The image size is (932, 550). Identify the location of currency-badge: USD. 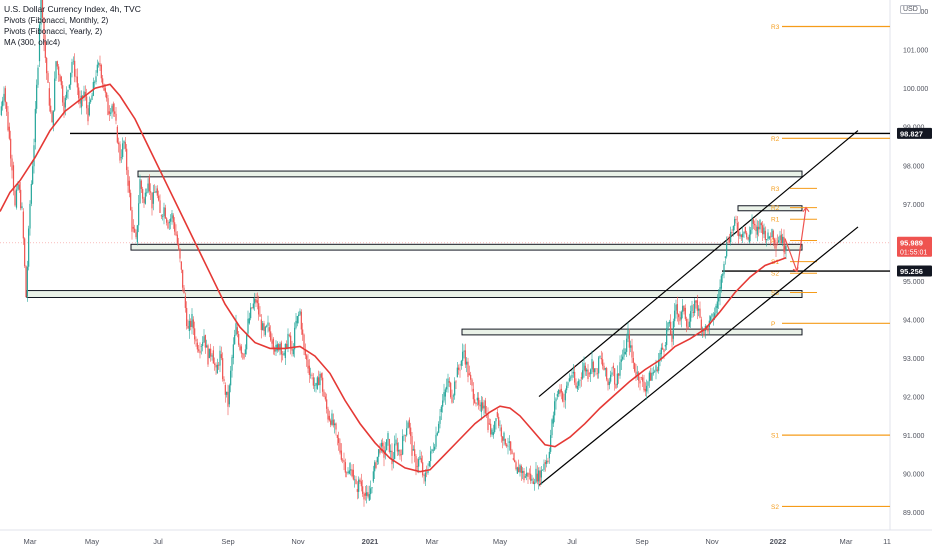
(910, 9).